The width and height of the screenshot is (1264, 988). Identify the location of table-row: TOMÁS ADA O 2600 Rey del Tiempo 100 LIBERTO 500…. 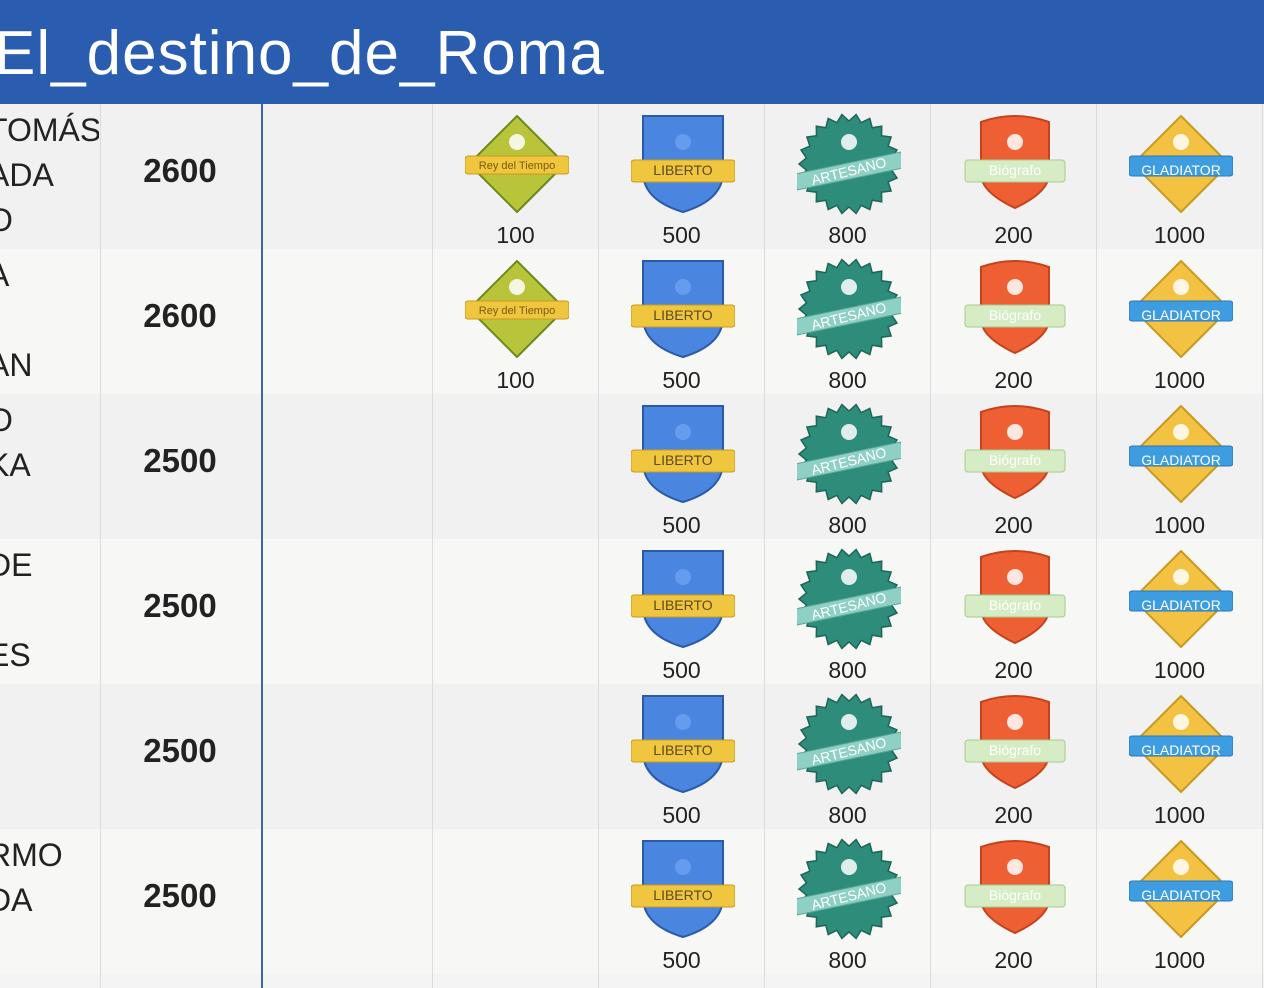
(632, 176).